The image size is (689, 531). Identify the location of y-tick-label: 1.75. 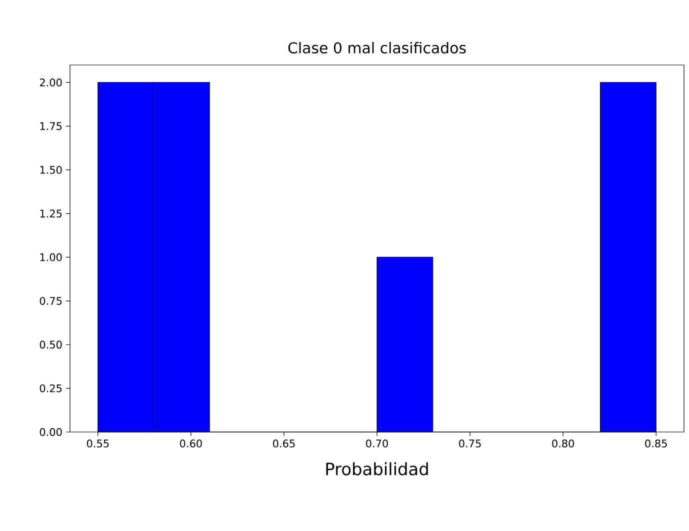
(51, 126).